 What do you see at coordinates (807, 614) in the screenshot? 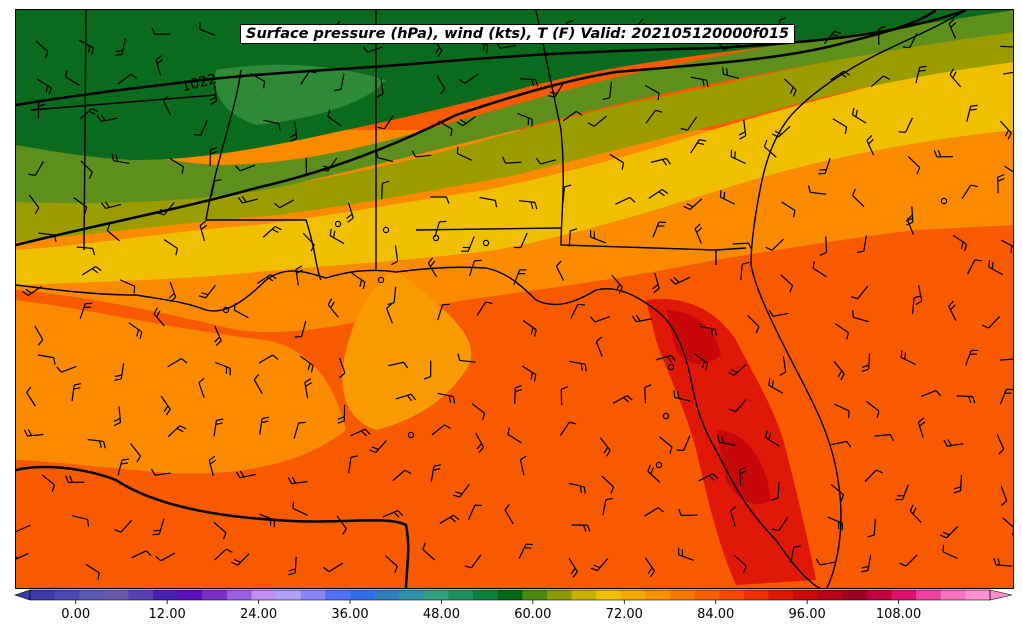
I see `colorbar-tick-label: 96.00` at bounding box center [807, 614].